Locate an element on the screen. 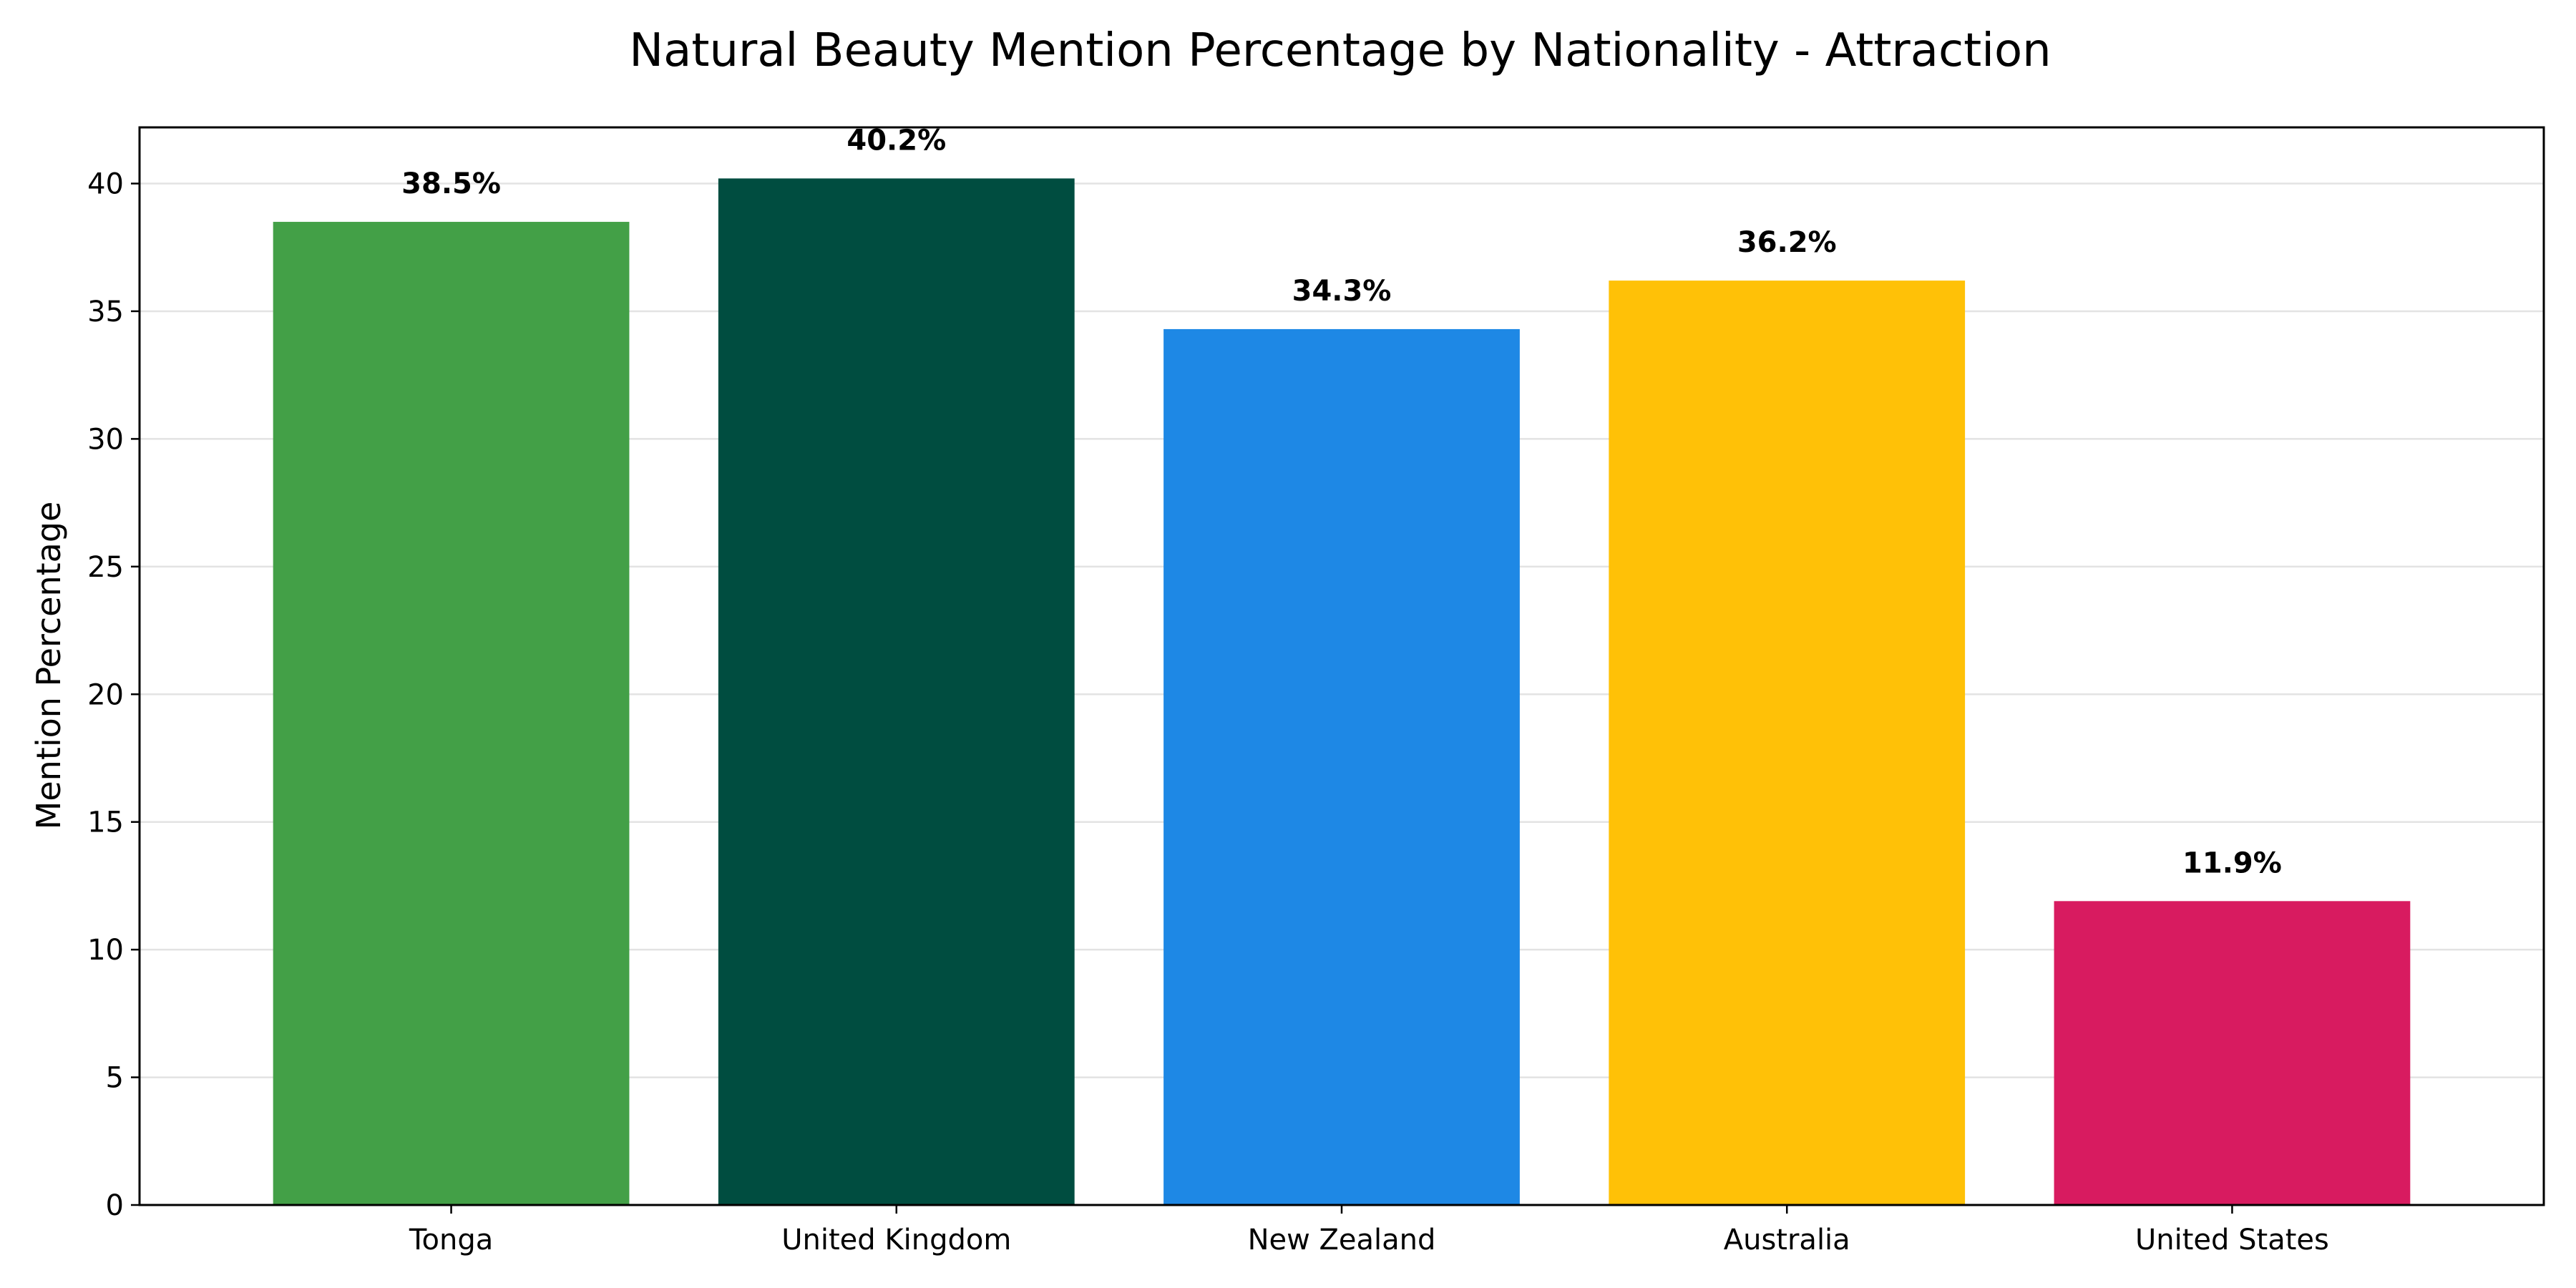  y-axis-label: Mention Percentage is located at coordinates (48, 666).